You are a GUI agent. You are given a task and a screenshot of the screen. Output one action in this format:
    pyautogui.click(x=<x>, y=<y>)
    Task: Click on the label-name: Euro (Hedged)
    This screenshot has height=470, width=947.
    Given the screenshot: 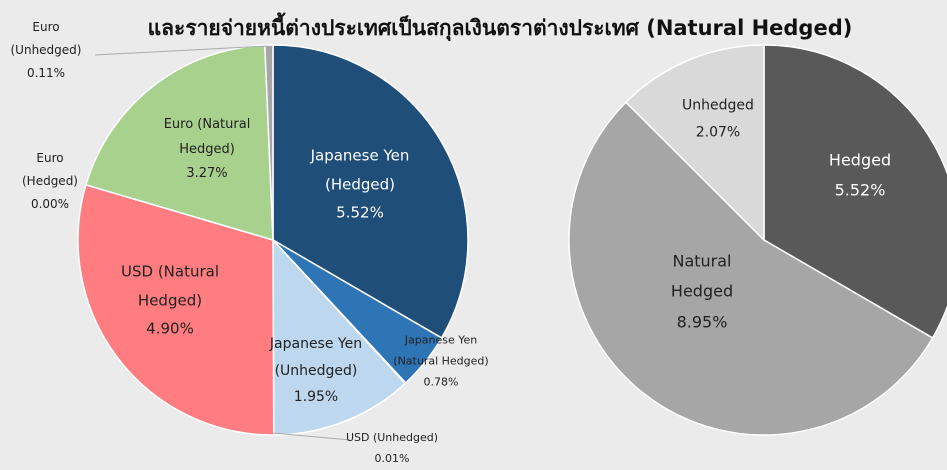 What is the action you would take?
    pyautogui.click(x=49, y=169)
    